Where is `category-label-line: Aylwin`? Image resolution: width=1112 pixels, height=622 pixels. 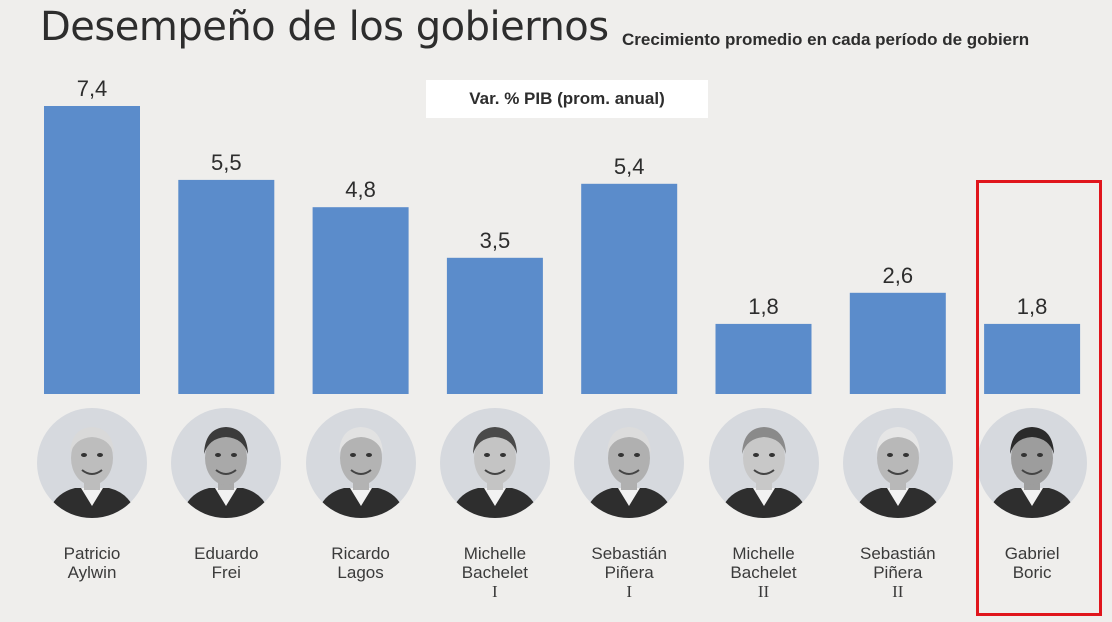
category-label-line: Aylwin is located at coordinates (92, 572).